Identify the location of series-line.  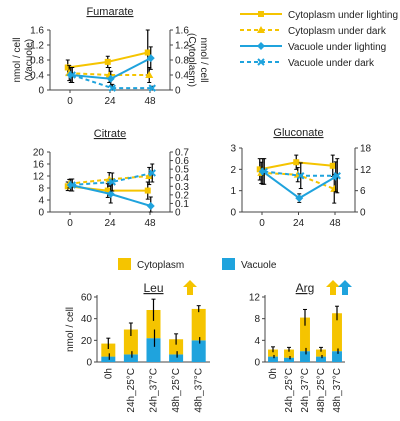
(109, 74).